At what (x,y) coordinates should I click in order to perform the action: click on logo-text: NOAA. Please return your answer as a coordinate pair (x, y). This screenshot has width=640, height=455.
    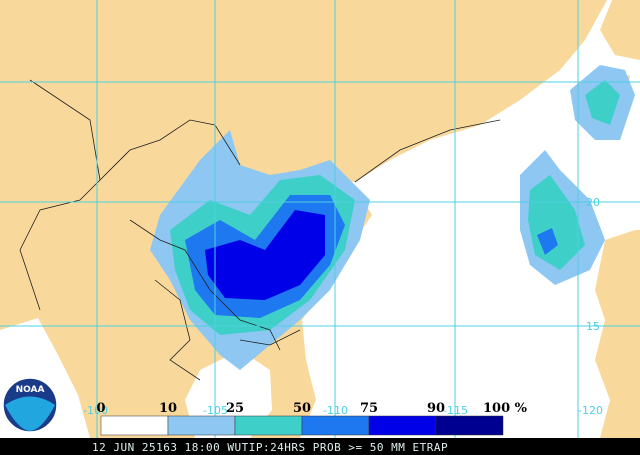
    Looking at the image, I should click on (30, 390).